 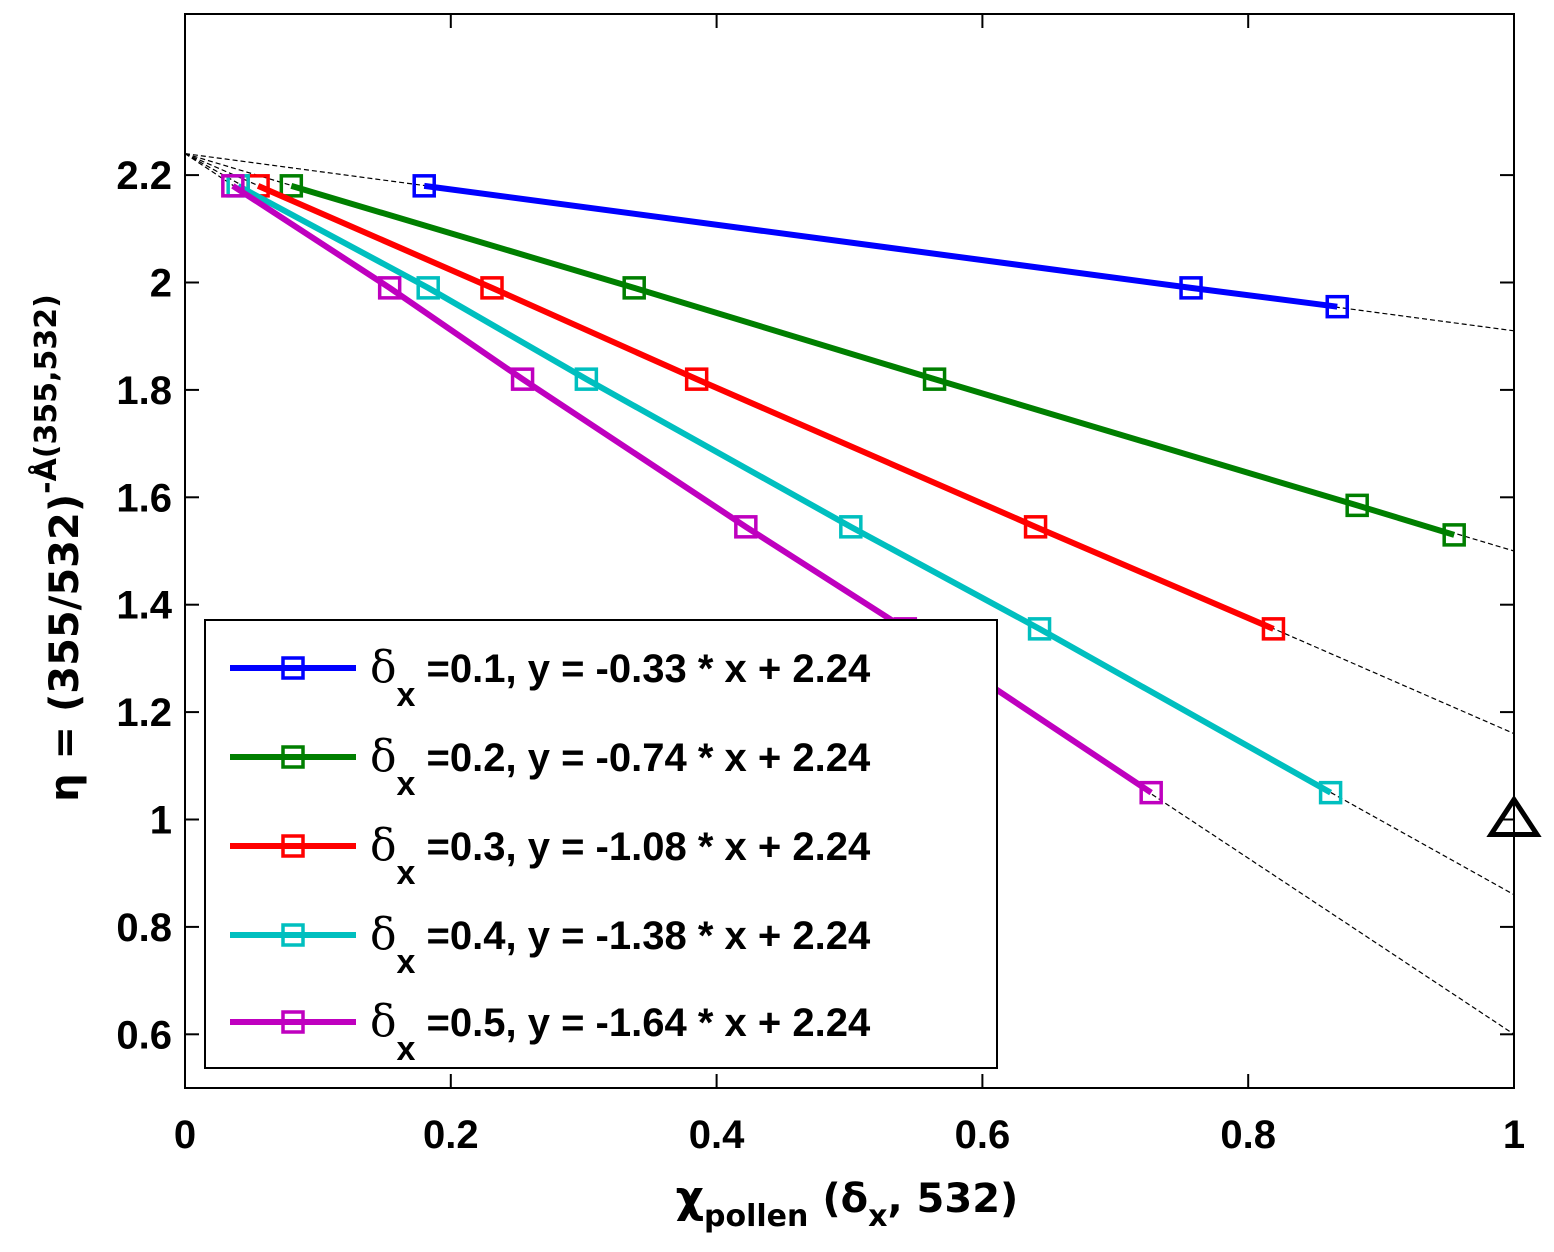 What do you see at coordinates (144, 391) in the screenshot?
I see `y-tick-label-6: 1.8` at bounding box center [144, 391].